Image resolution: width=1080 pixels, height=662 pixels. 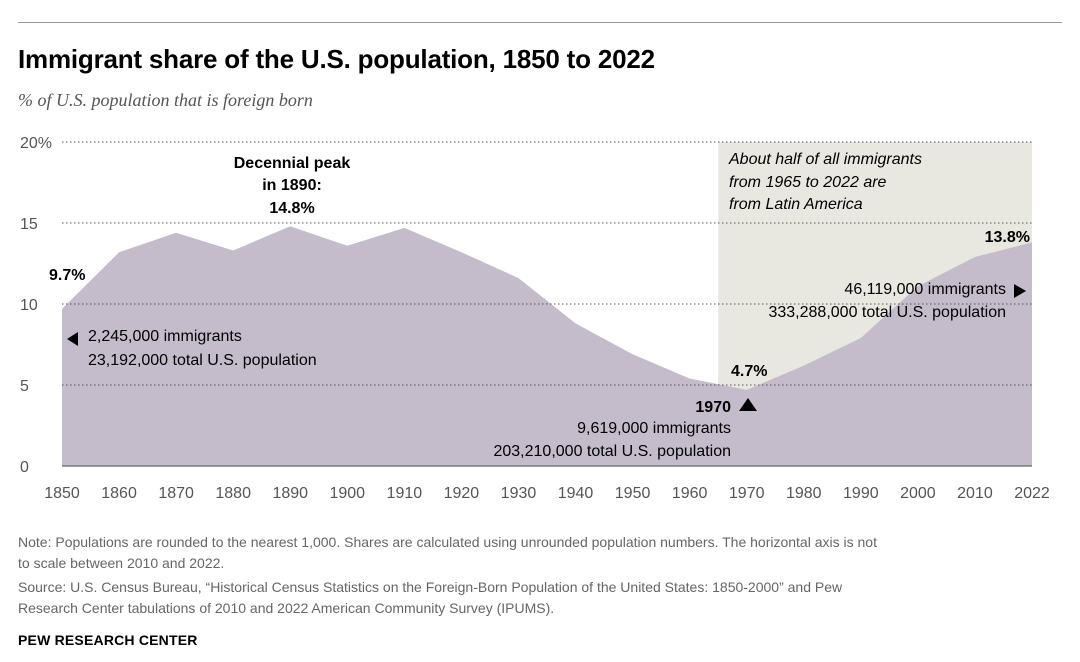 What do you see at coordinates (62, 493) in the screenshot?
I see `x-tick-label-1850: 1850` at bounding box center [62, 493].